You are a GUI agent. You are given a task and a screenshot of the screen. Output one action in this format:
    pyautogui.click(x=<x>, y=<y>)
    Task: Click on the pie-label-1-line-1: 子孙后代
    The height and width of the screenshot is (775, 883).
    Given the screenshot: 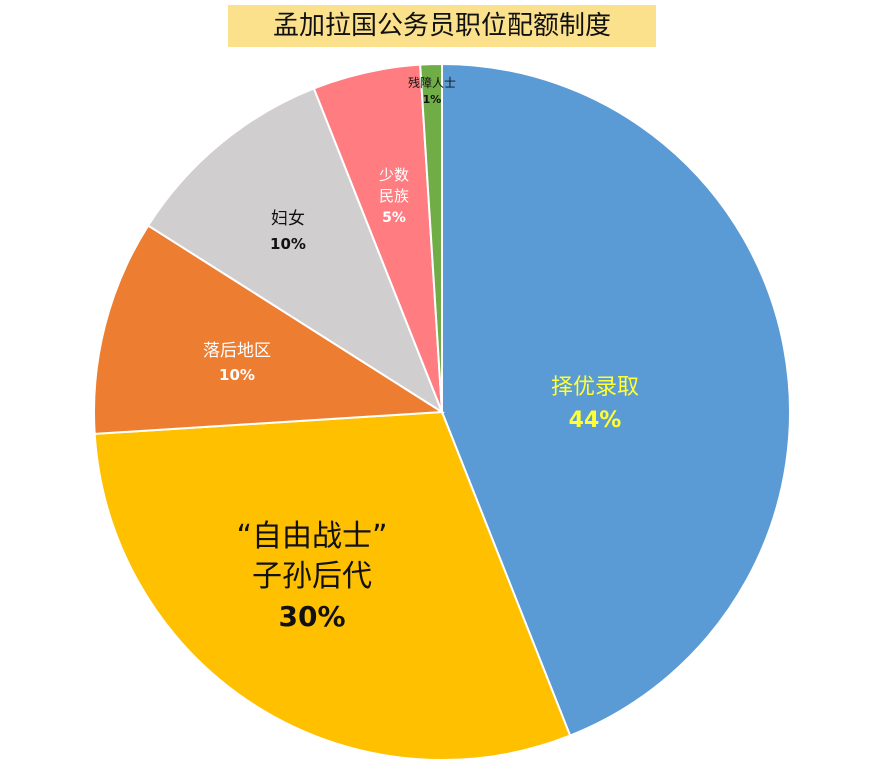 What is the action you would take?
    pyautogui.click(x=312, y=576)
    